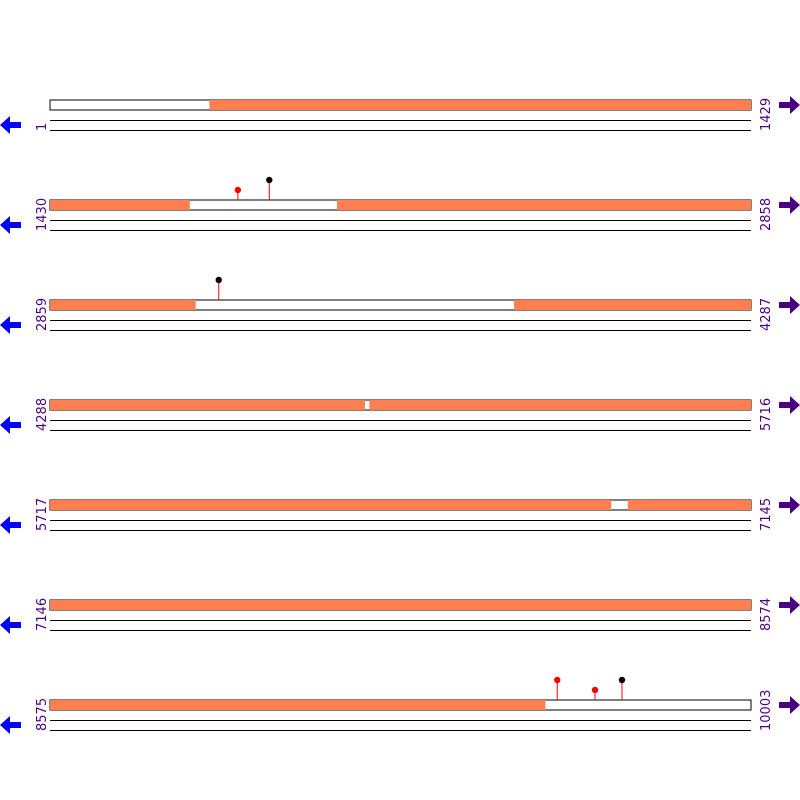  What do you see at coordinates (42, 314) in the screenshot?
I see `row-start-label: 2859` at bounding box center [42, 314].